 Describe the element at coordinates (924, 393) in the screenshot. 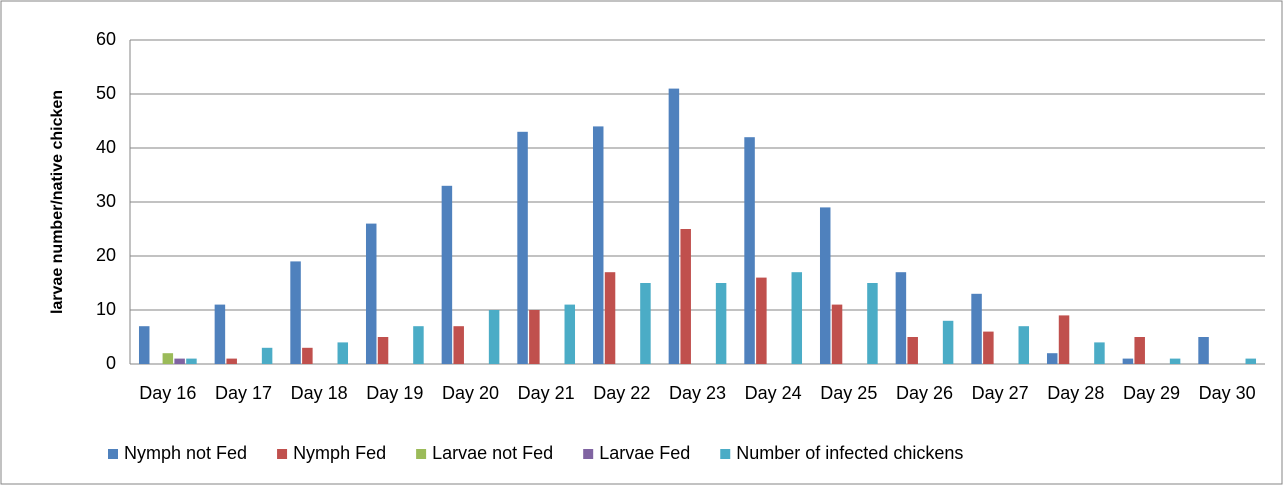

I see `x-tick-label: Day 26` at that location.